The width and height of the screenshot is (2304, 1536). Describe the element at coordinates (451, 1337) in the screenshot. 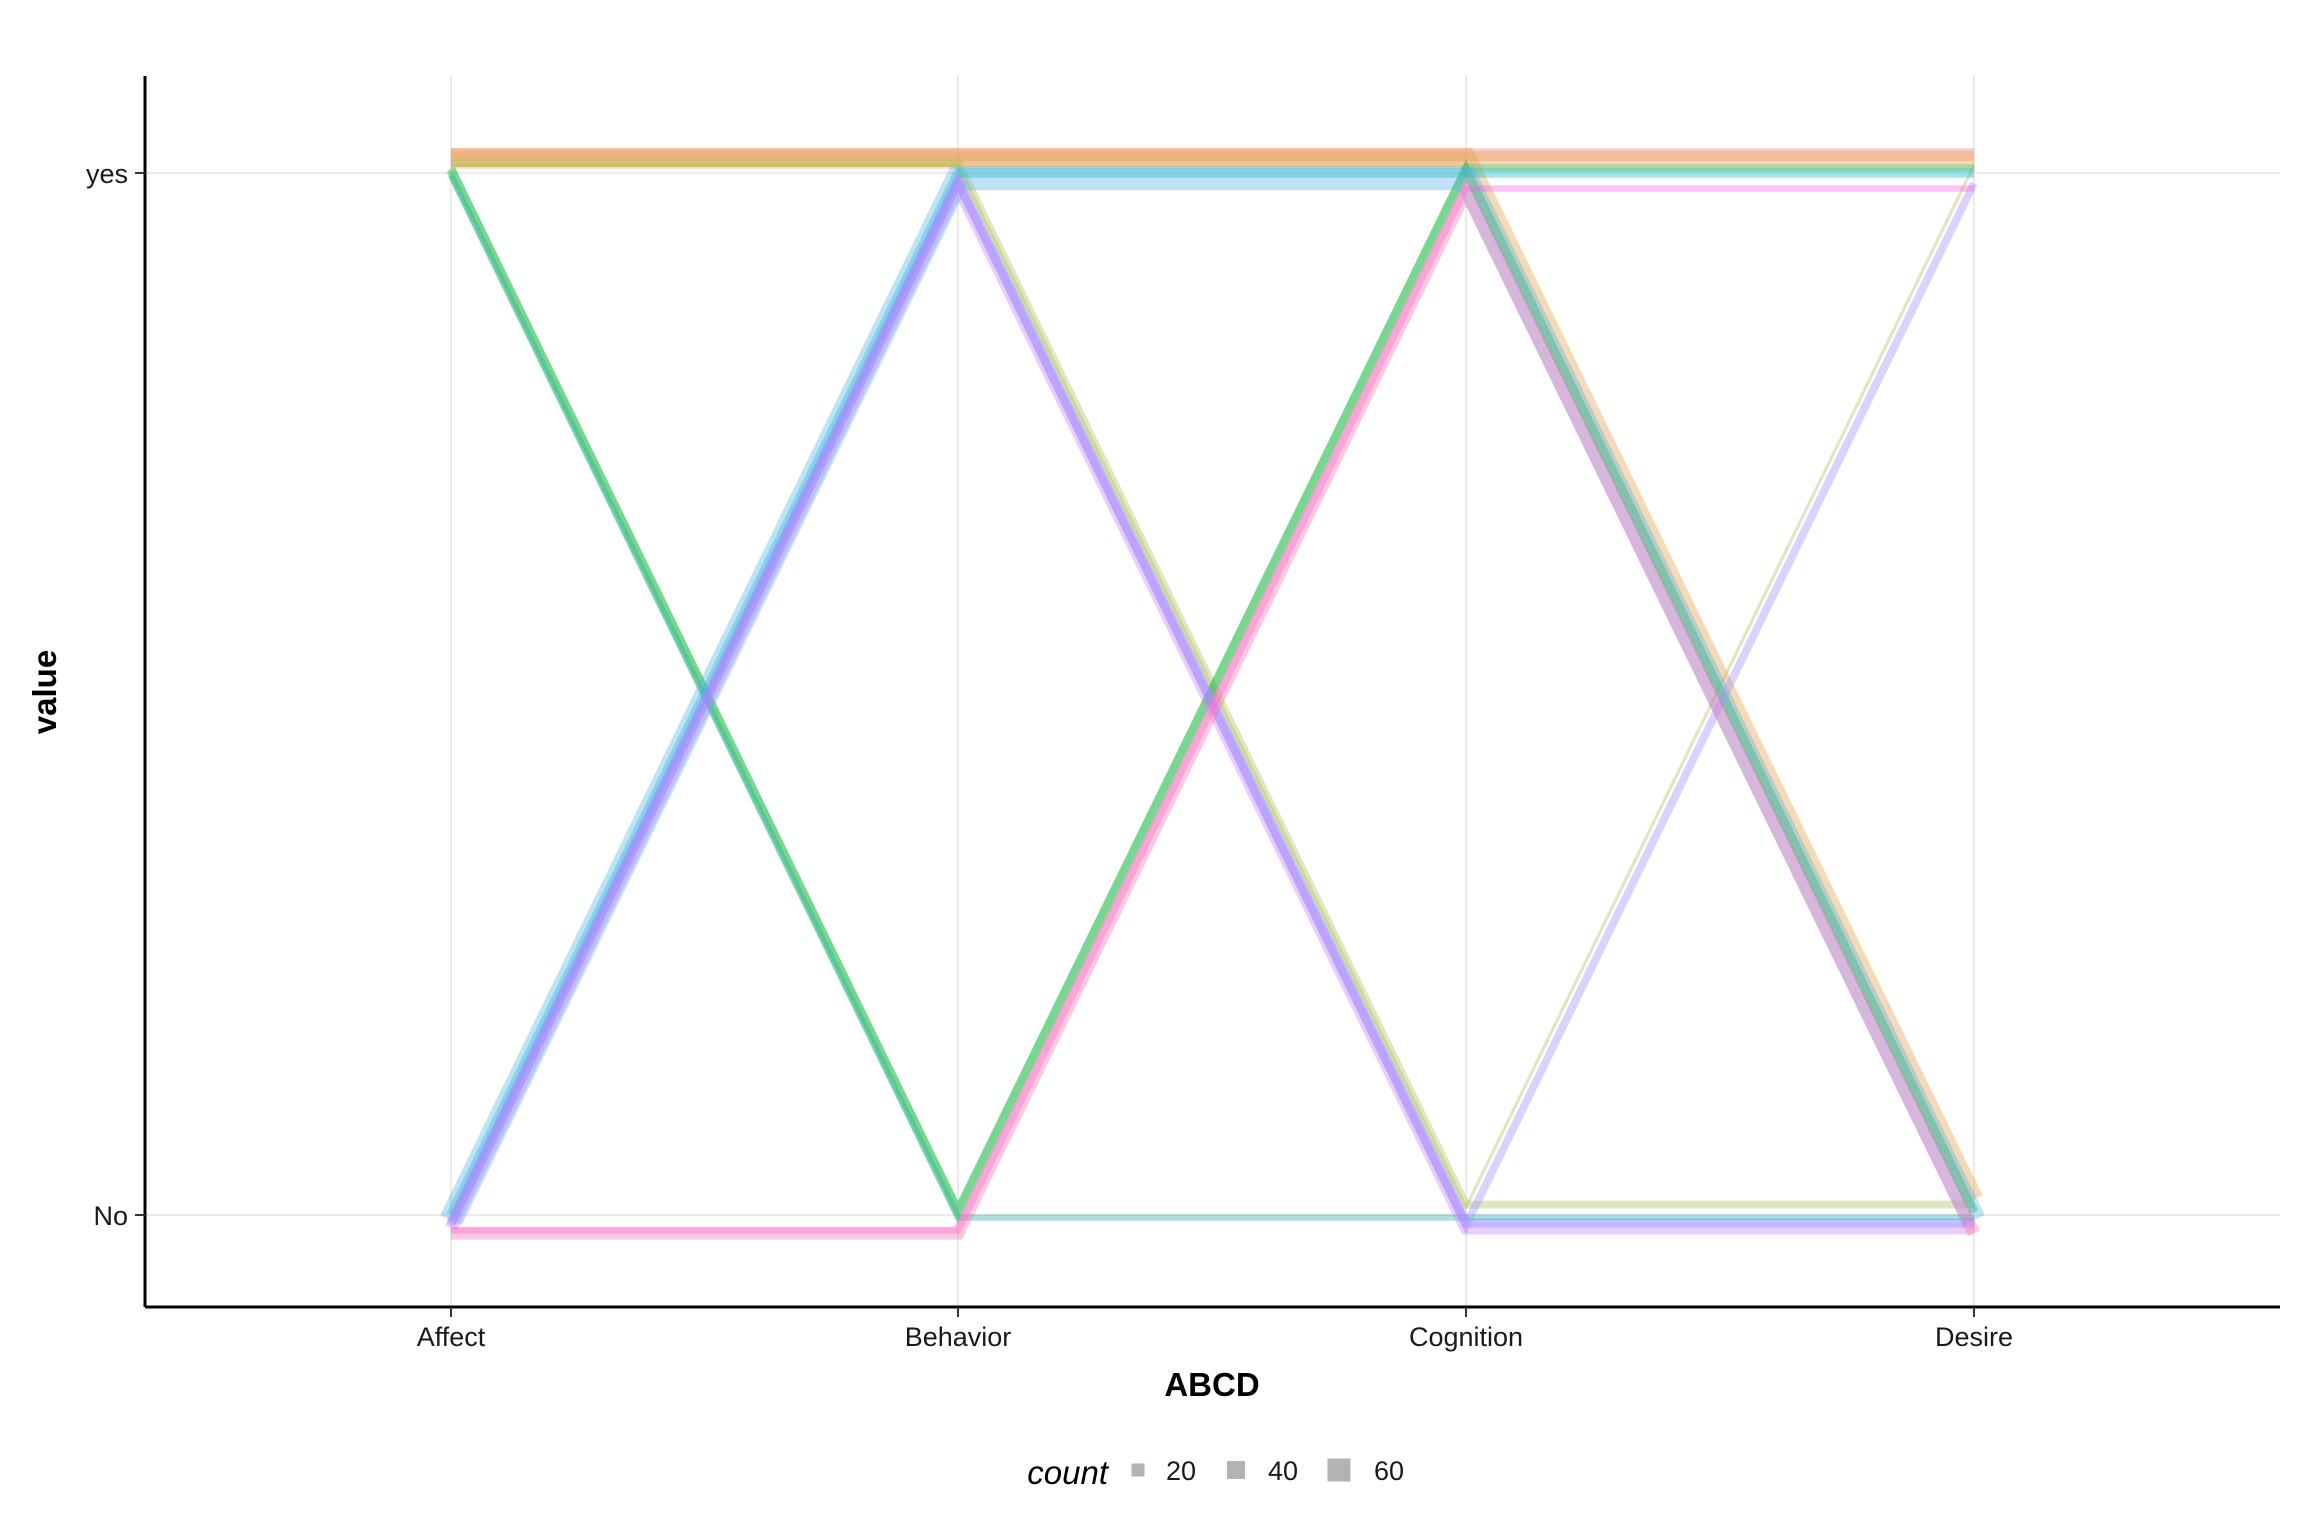

I see `x-tick-label: Affect` at that location.